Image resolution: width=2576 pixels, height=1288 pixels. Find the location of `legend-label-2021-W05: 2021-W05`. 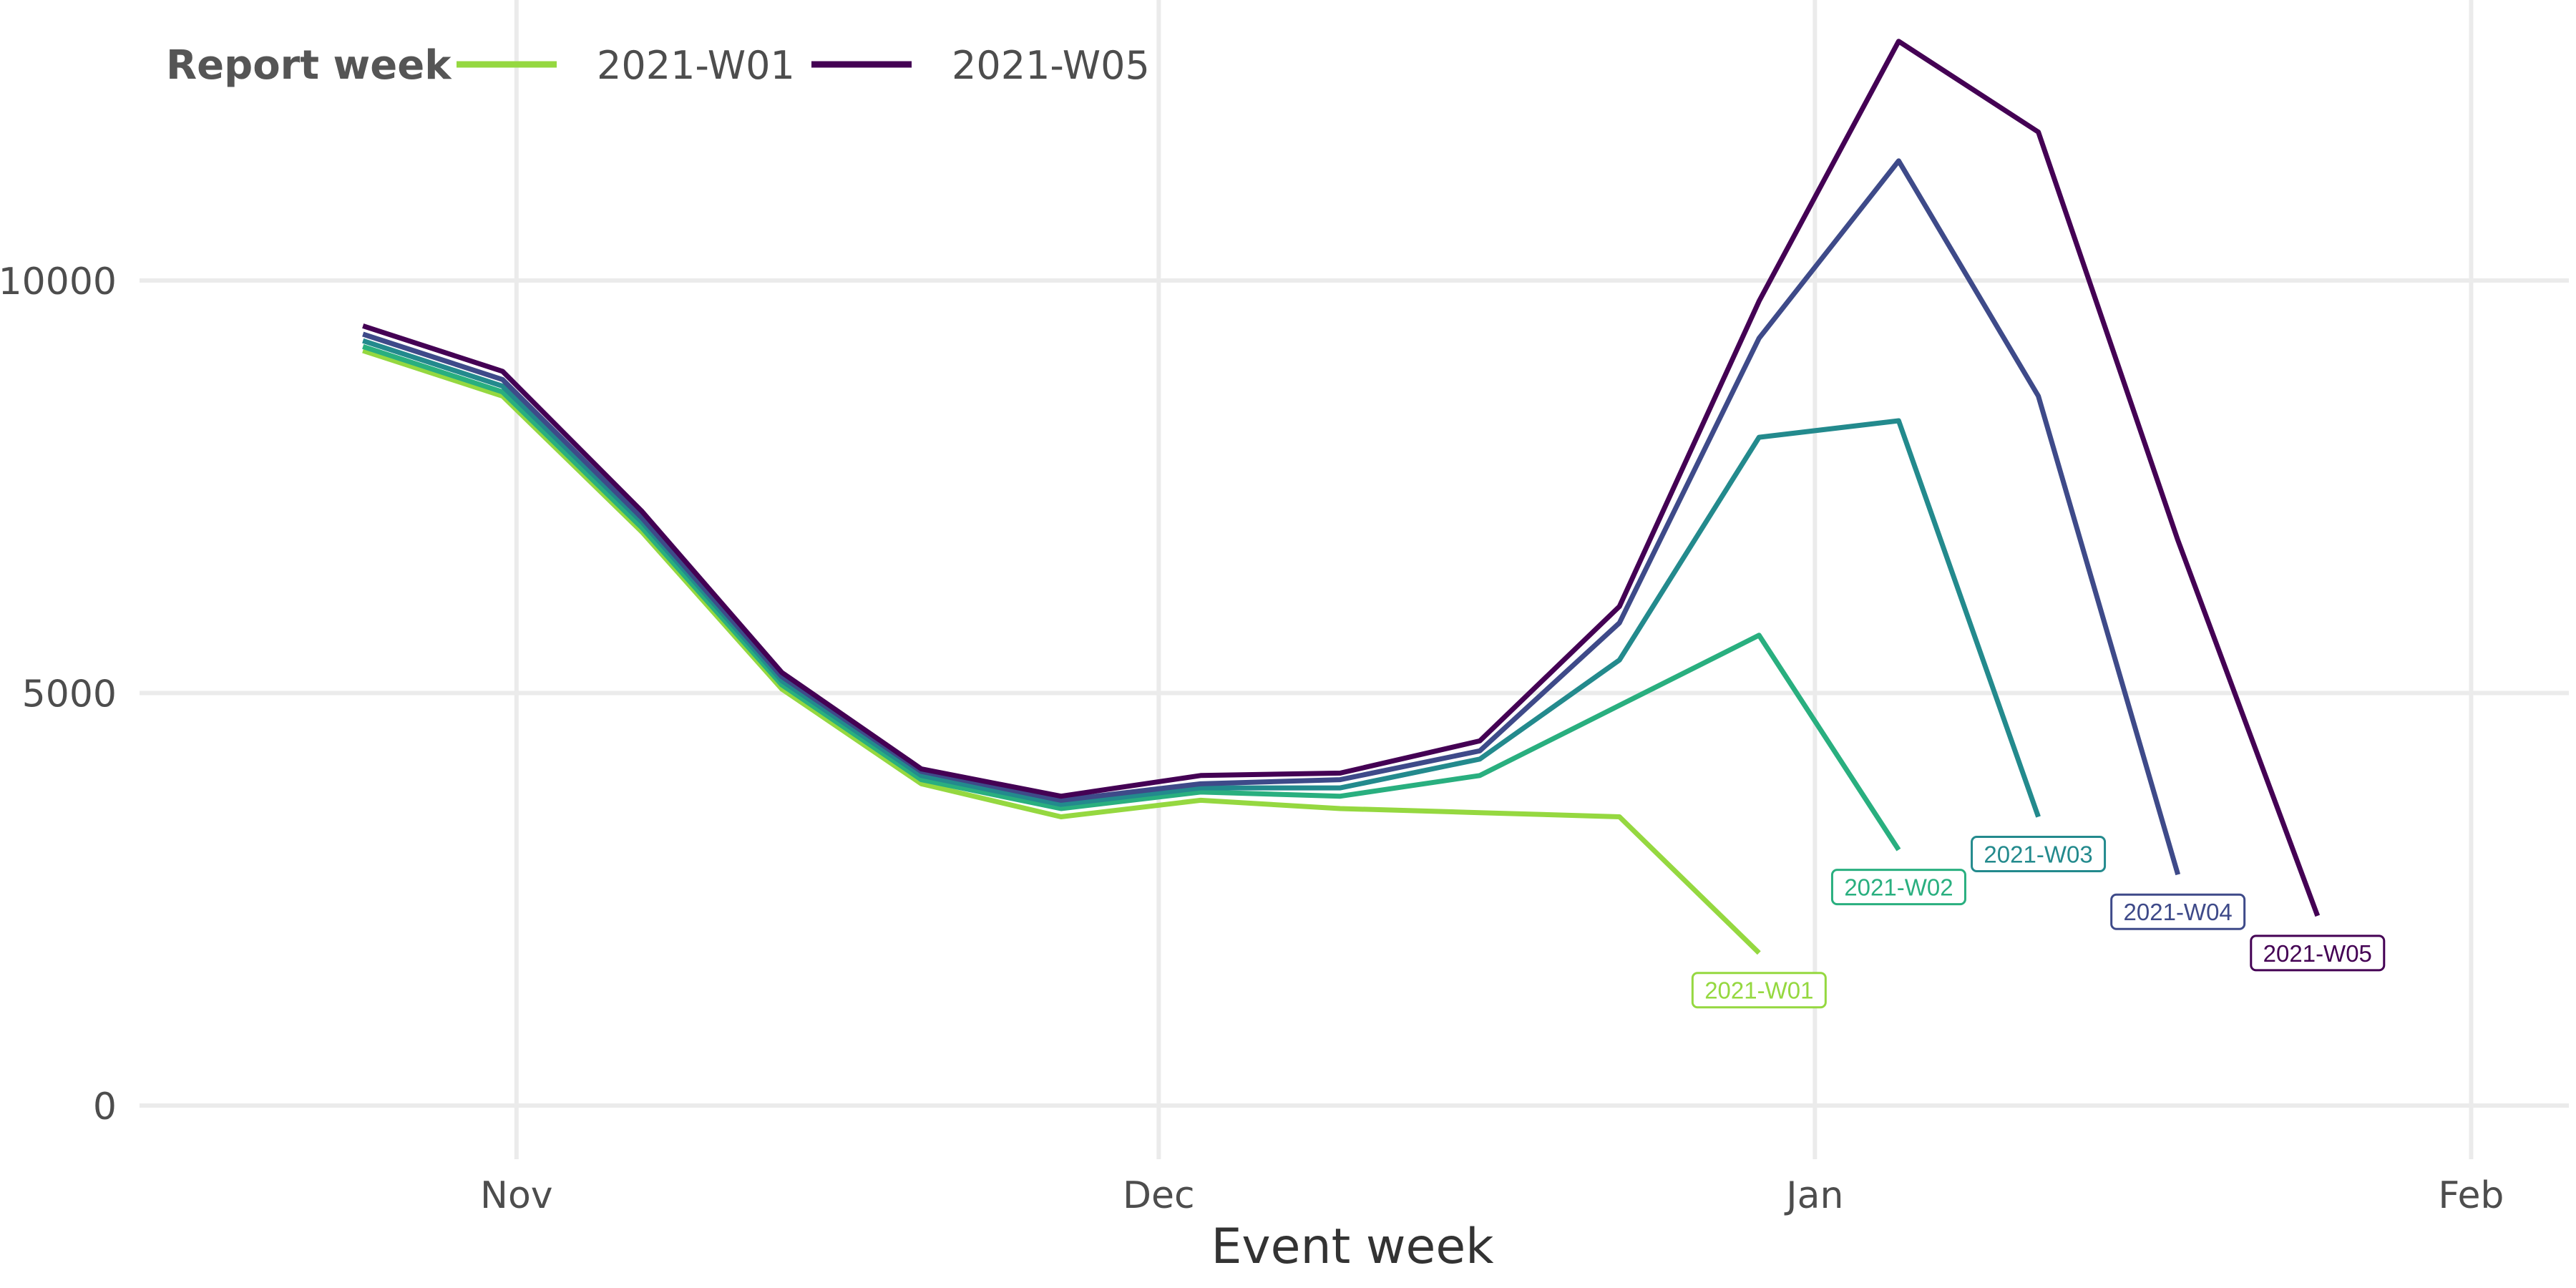

legend-label-2021-W05: 2021-W05 is located at coordinates (1051, 65).